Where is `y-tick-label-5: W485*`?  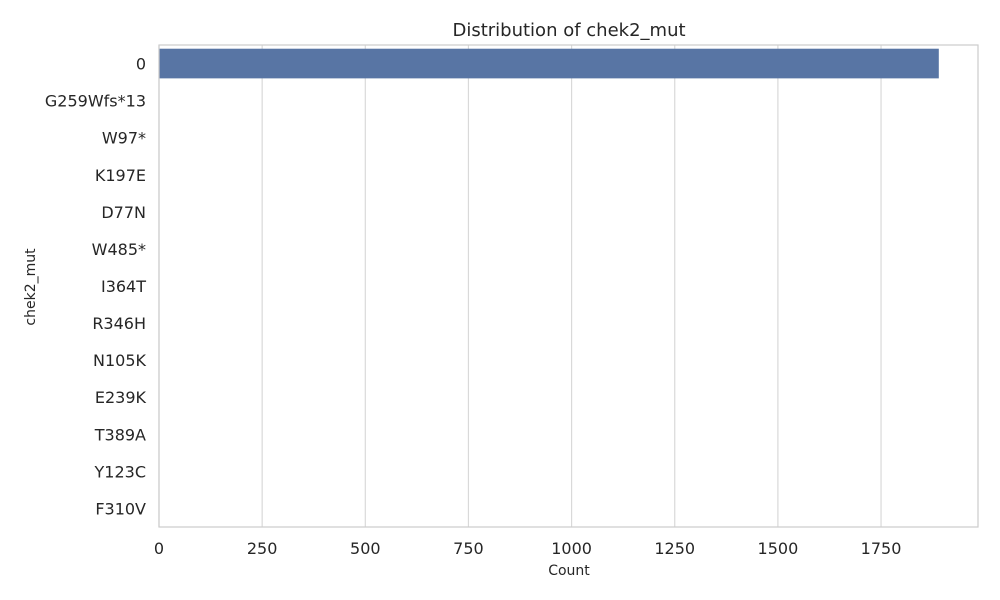
y-tick-label-5: W485* is located at coordinates (119, 249).